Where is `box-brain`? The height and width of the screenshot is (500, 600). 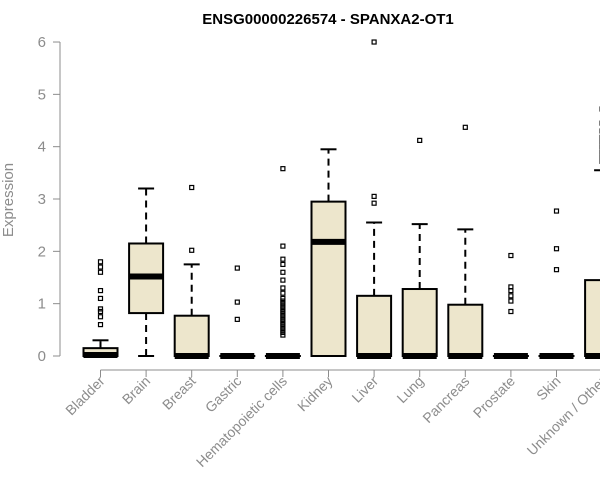
box-brain is located at coordinates (146, 272).